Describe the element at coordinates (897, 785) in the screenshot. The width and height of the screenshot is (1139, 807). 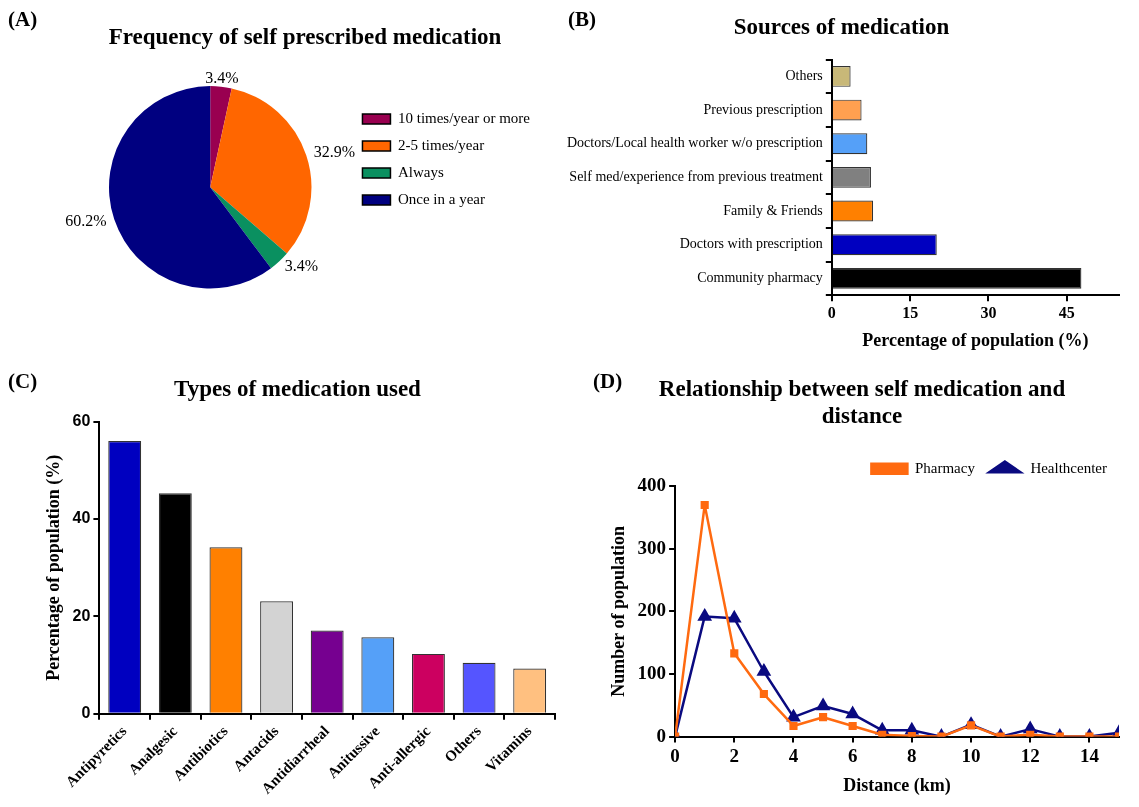
I see `x-axis-title: Distance (km)` at that location.